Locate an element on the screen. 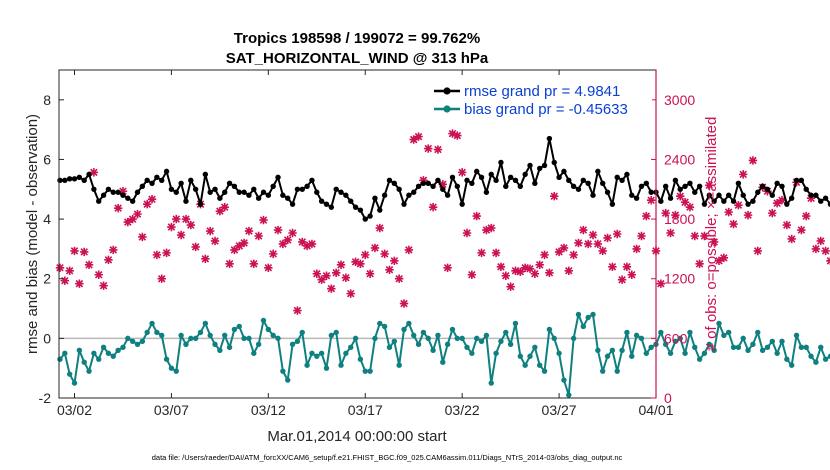 The width and height of the screenshot is (830, 470). y-right-tick-label: 1200 is located at coordinates (679, 279).